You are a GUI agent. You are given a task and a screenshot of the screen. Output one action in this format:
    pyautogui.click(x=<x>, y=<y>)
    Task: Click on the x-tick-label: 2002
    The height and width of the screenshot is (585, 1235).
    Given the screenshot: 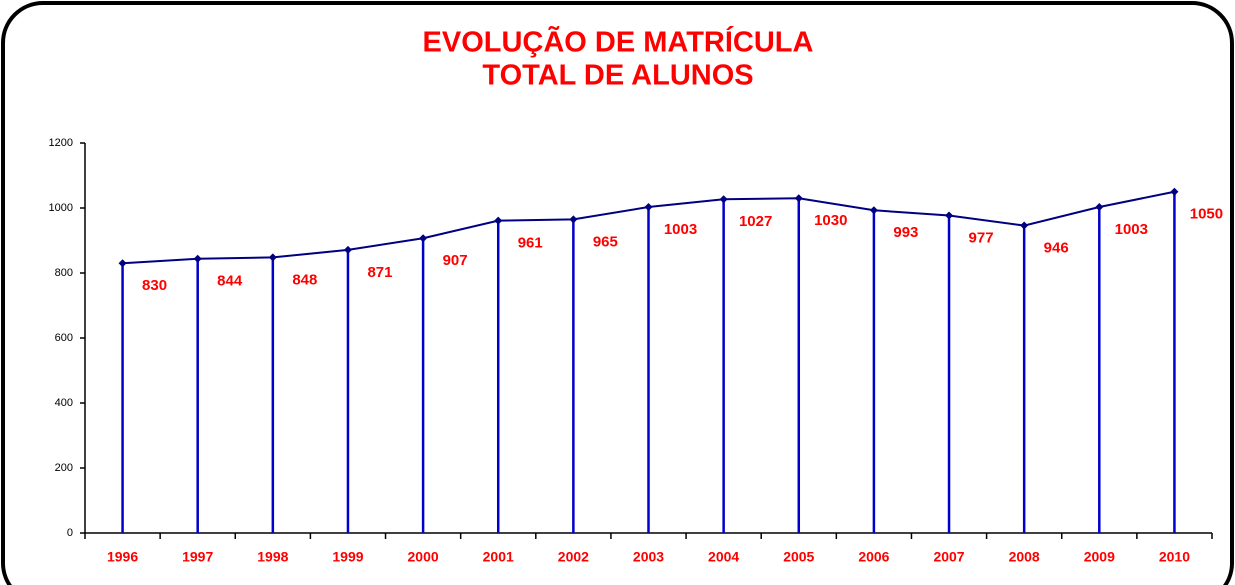 What is the action you would take?
    pyautogui.click(x=573, y=557)
    